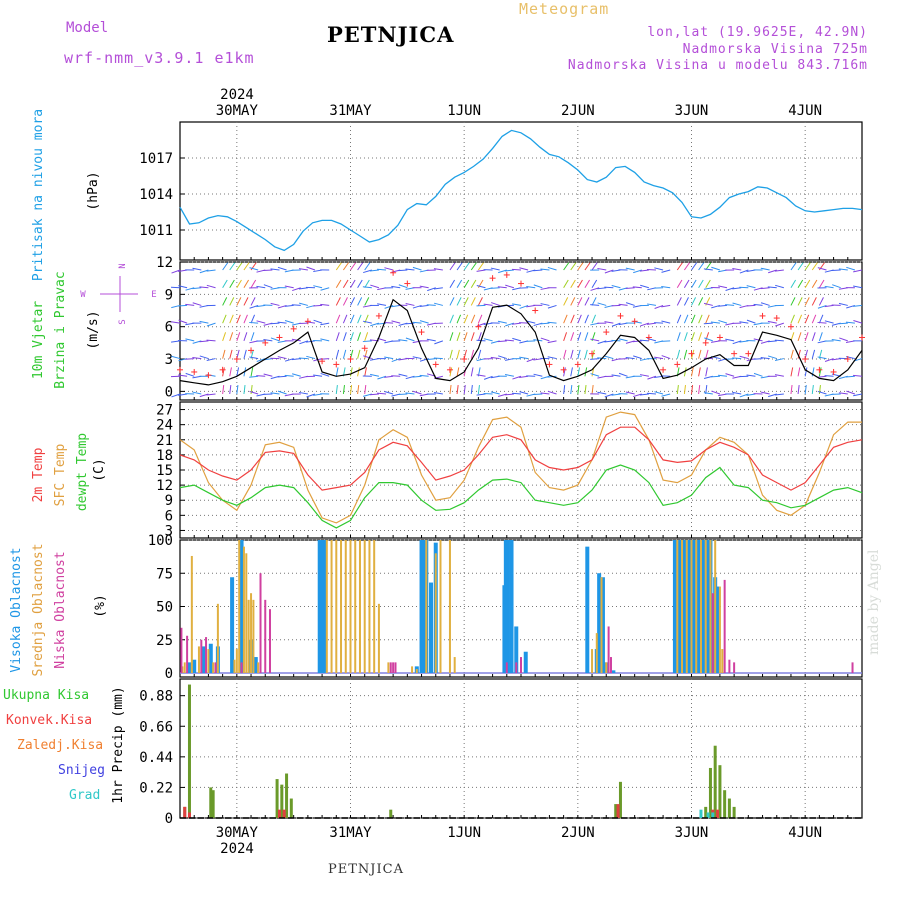 This screenshot has height=900, width=900. Describe the element at coordinates (60, 609) in the screenshot. I see `cloud-low-label: Niska Oblacnost` at that location.